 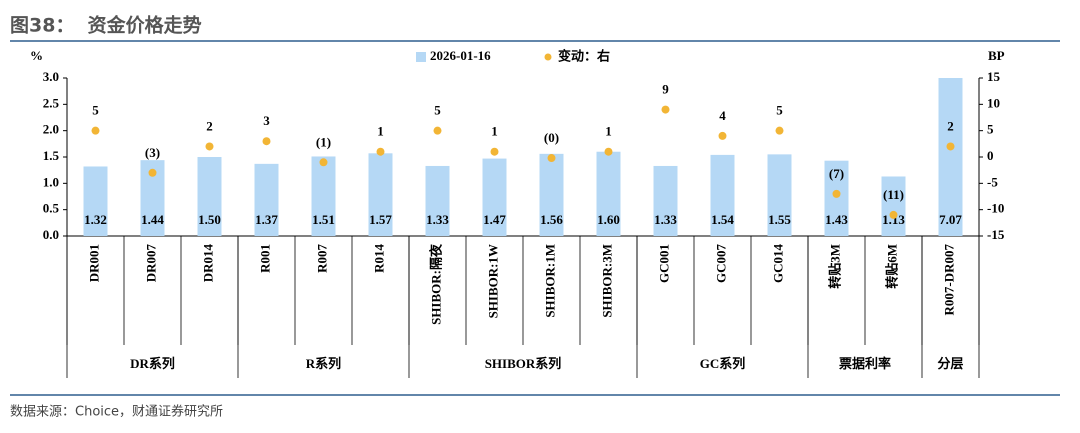 I want to click on y-tick-label: 1.0, so click(x=51, y=181).